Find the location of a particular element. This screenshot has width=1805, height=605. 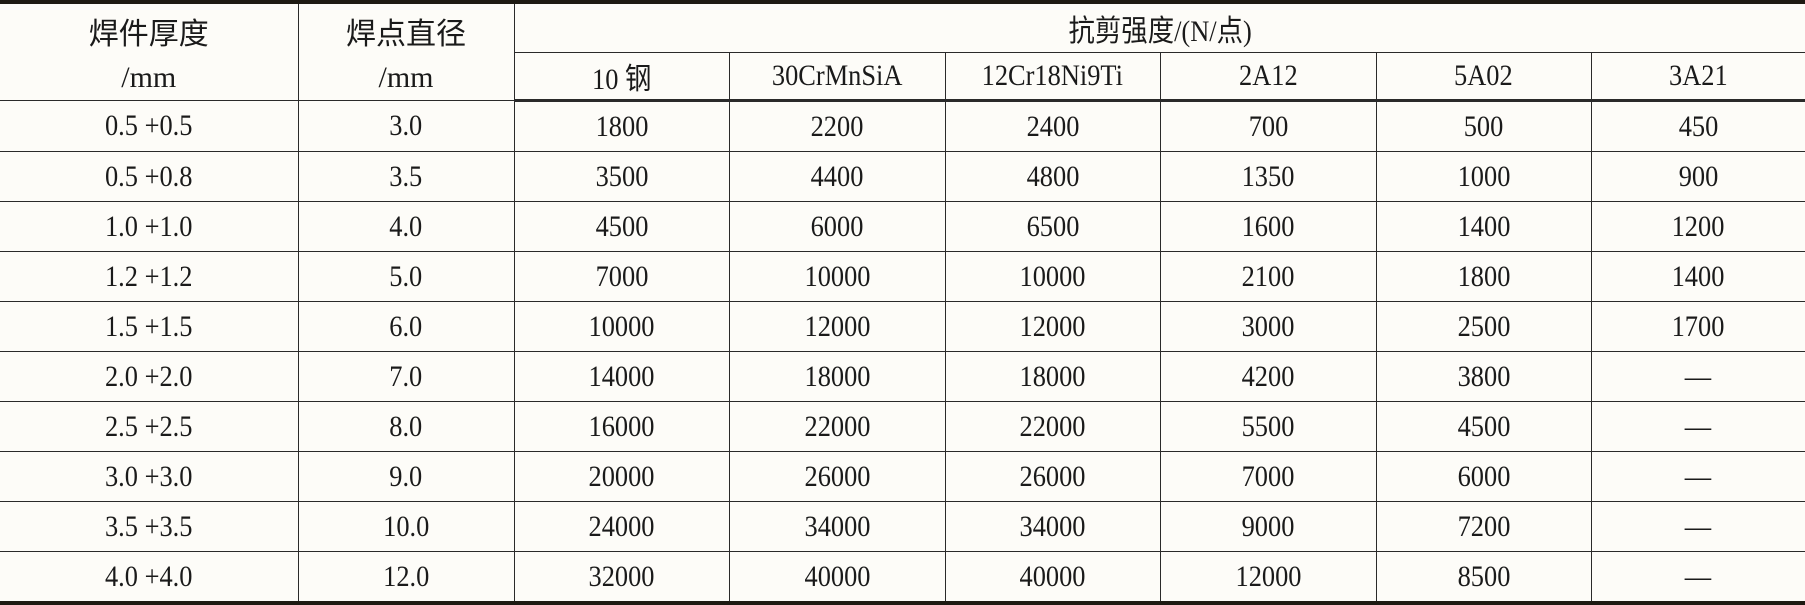

table-cell: 5500 is located at coordinates (1268, 426).